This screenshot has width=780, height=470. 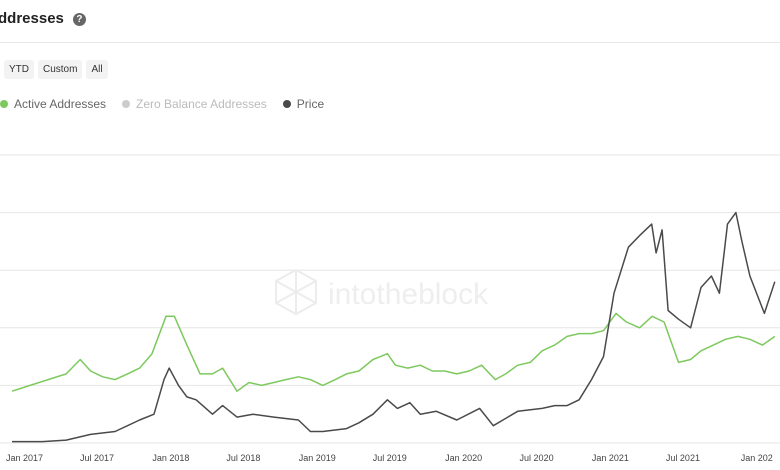 I want to click on legend-dot-active, so click(x=4, y=104).